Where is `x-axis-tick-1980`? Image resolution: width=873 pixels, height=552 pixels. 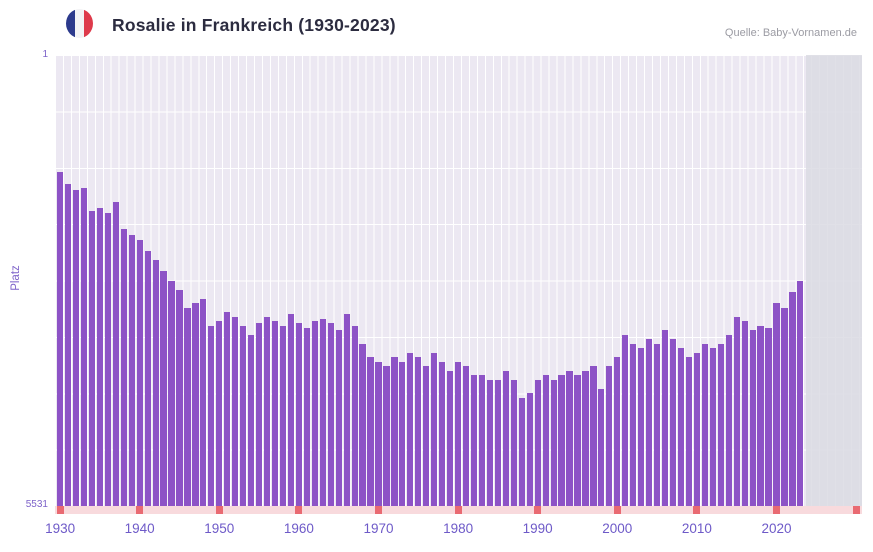
x-axis-tick-1980 is located at coordinates (458, 510).